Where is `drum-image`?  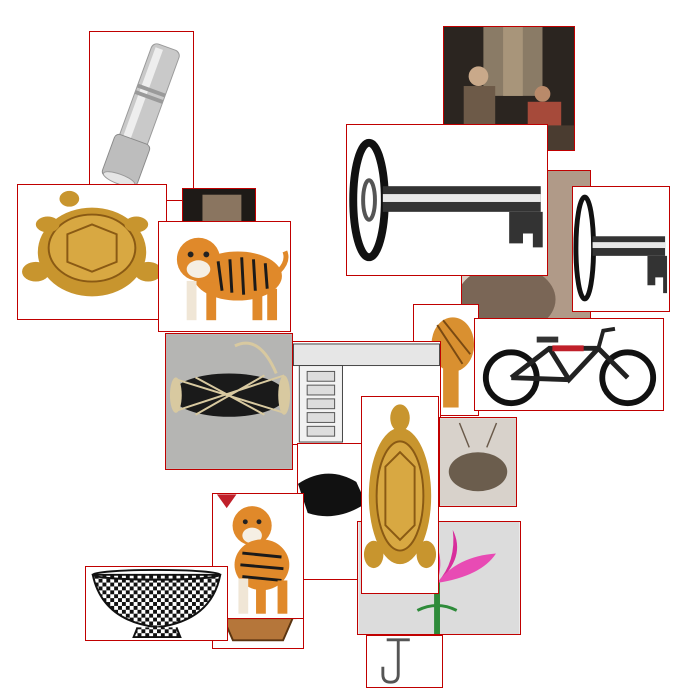 drum-image is located at coordinates (229, 401).